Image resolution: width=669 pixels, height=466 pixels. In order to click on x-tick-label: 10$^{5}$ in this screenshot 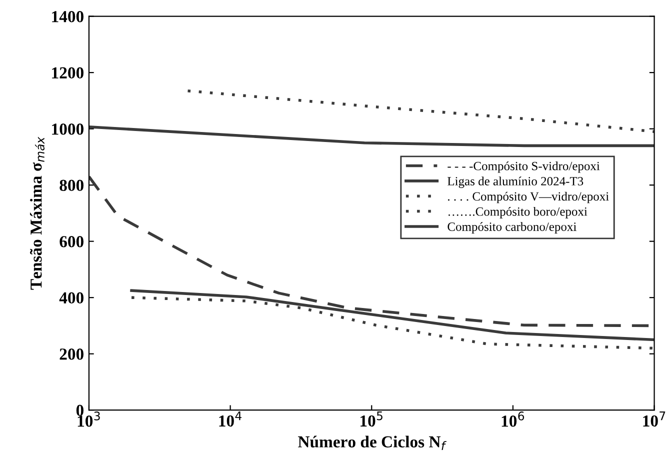, I will do `click(371, 419)`.